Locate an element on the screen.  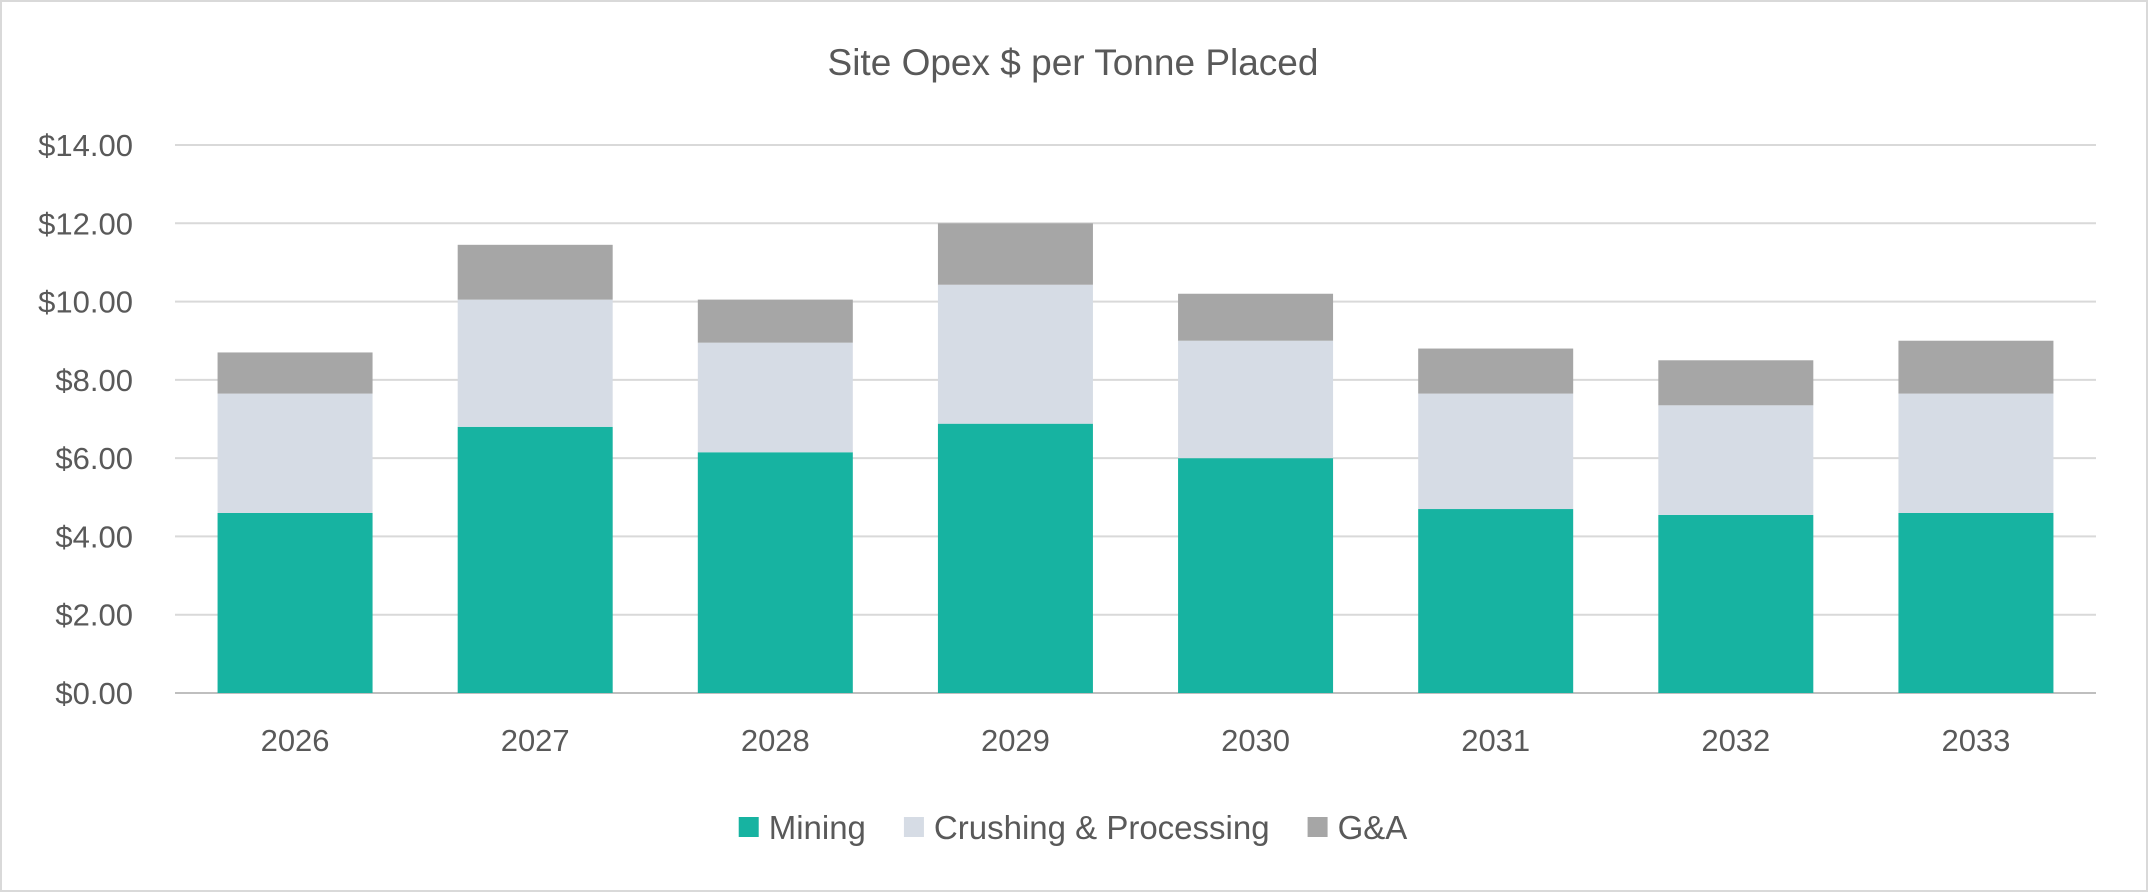
bar-crushing-processing-2029 is located at coordinates (1015, 354).